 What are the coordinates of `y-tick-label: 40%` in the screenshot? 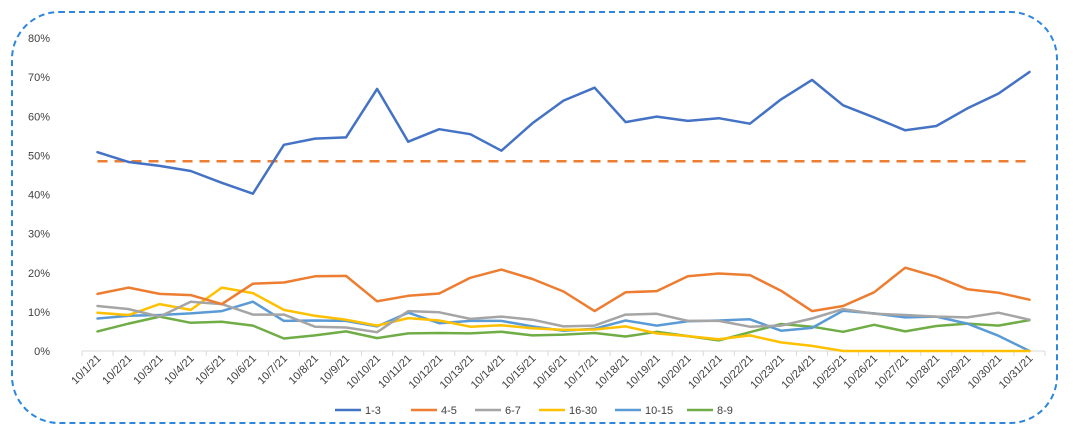 It's located at (39, 196).